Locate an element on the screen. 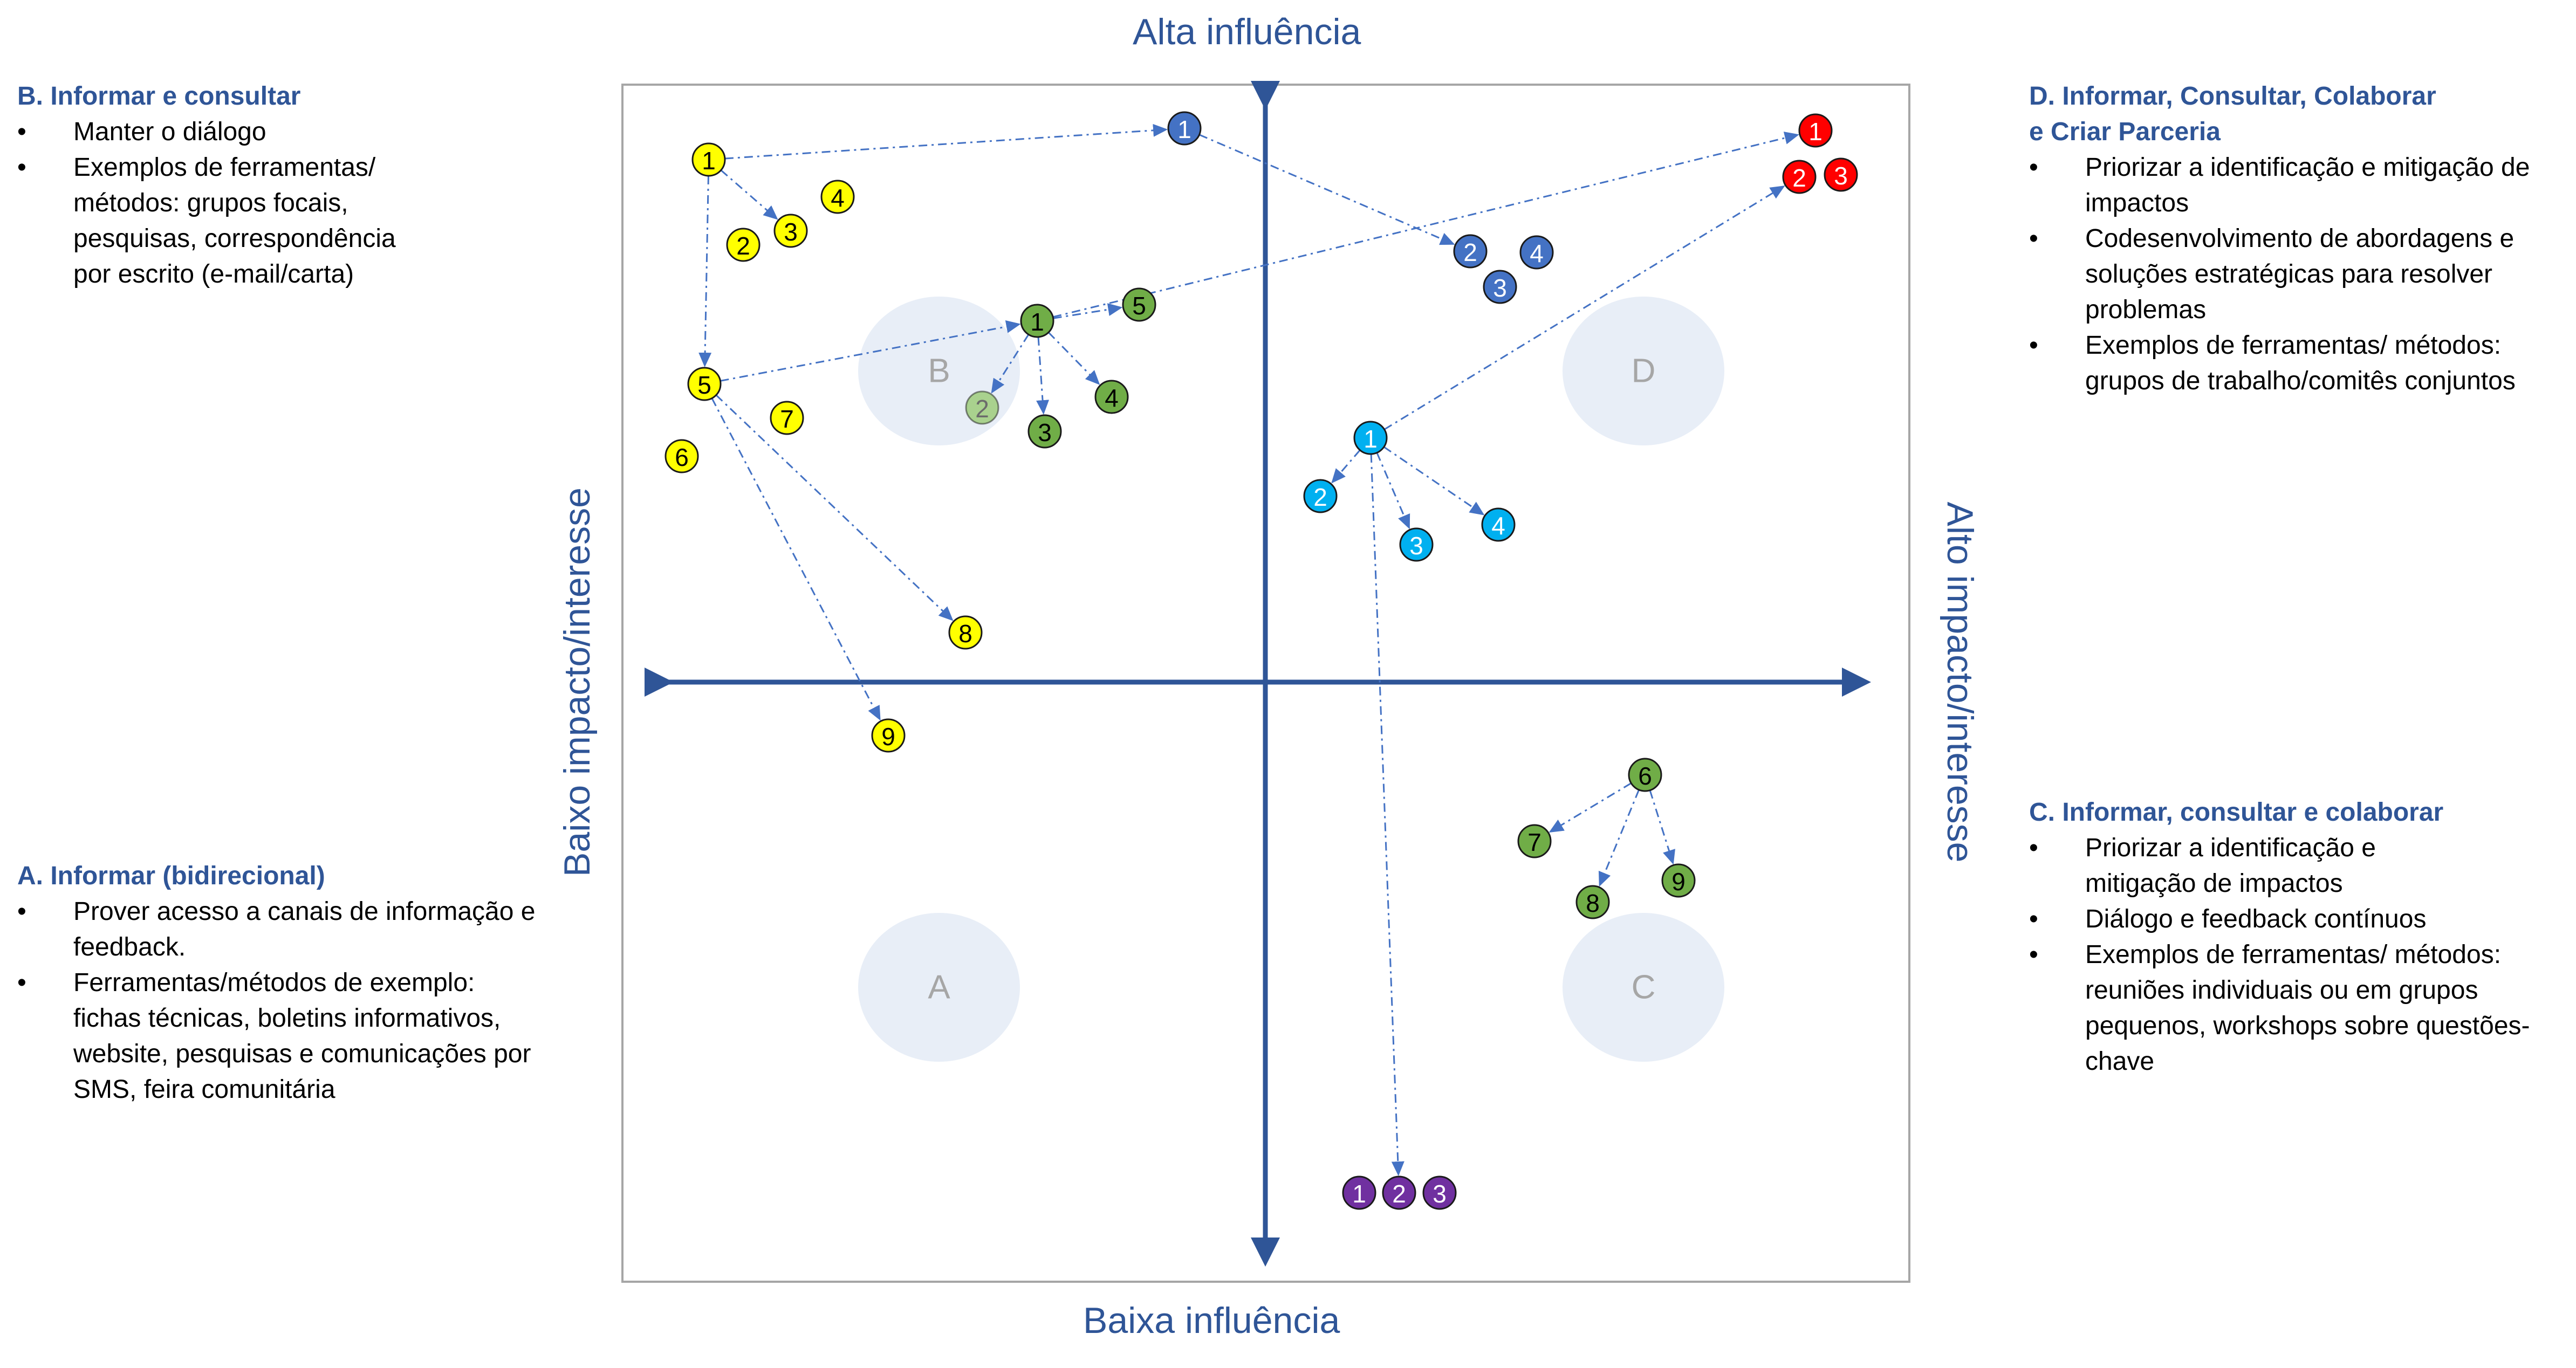  node-label: 6 is located at coordinates (682, 457).